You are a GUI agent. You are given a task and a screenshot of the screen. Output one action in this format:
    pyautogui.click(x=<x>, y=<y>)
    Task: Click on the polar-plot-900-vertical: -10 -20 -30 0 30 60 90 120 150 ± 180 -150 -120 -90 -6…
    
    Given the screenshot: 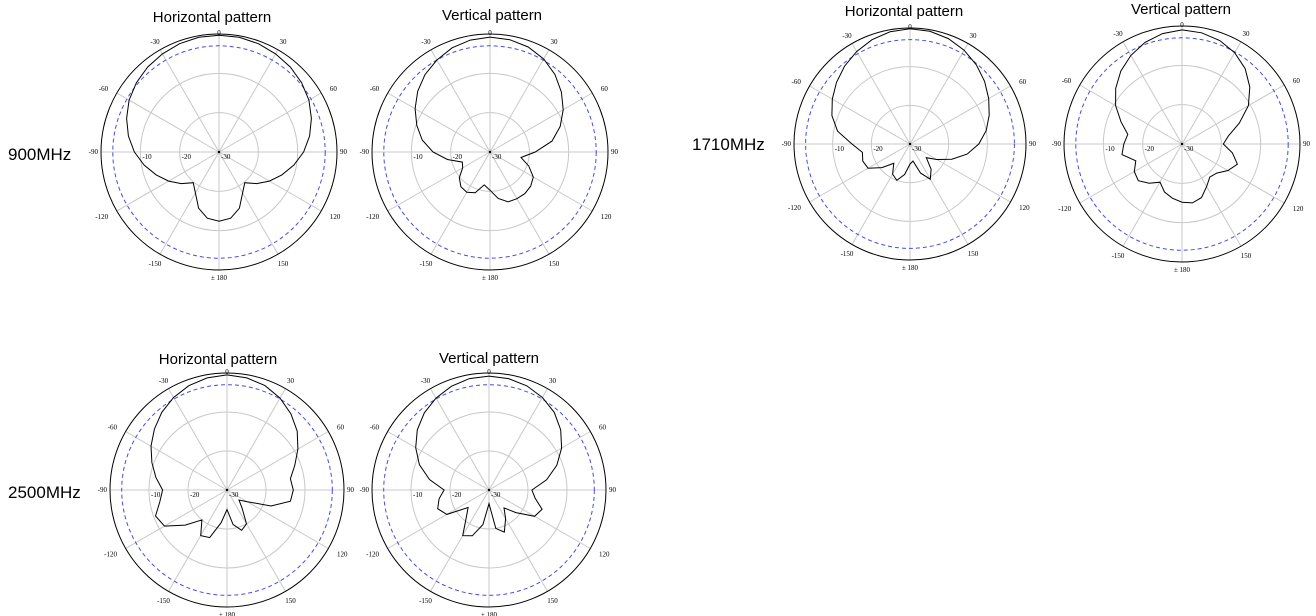 What is the action you would take?
    pyautogui.click(x=489, y=155)
    